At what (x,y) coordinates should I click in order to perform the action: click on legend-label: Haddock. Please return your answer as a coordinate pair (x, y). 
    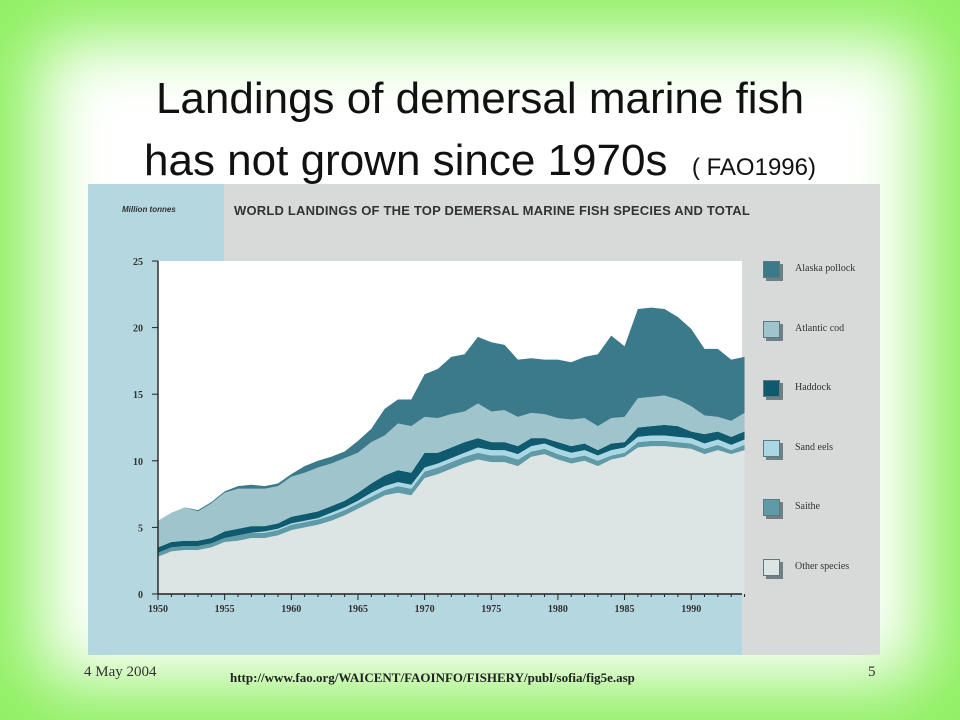
    Looking at the image, I should click on (813, 387).